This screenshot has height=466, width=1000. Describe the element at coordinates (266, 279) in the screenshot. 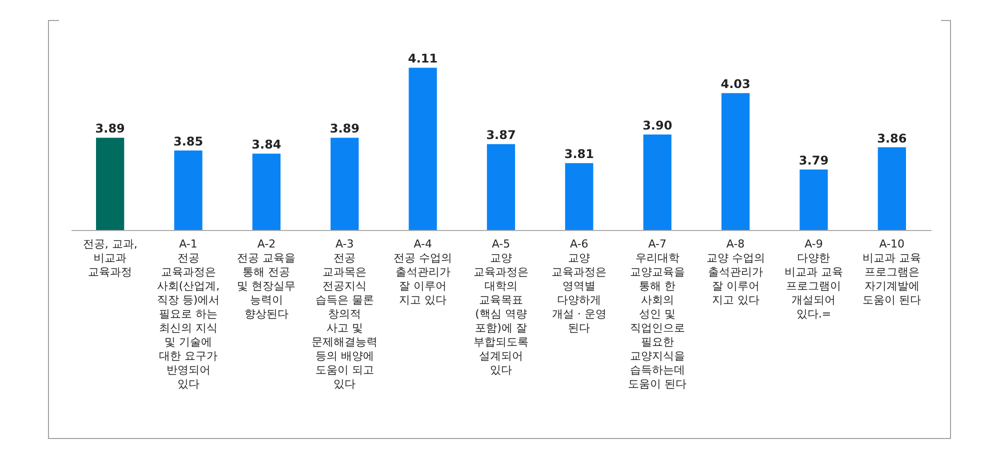

I see `x-tick-label: A-2 전공 교육을 통해 전공 및 현장실무 능력이 향상된다` at that location.